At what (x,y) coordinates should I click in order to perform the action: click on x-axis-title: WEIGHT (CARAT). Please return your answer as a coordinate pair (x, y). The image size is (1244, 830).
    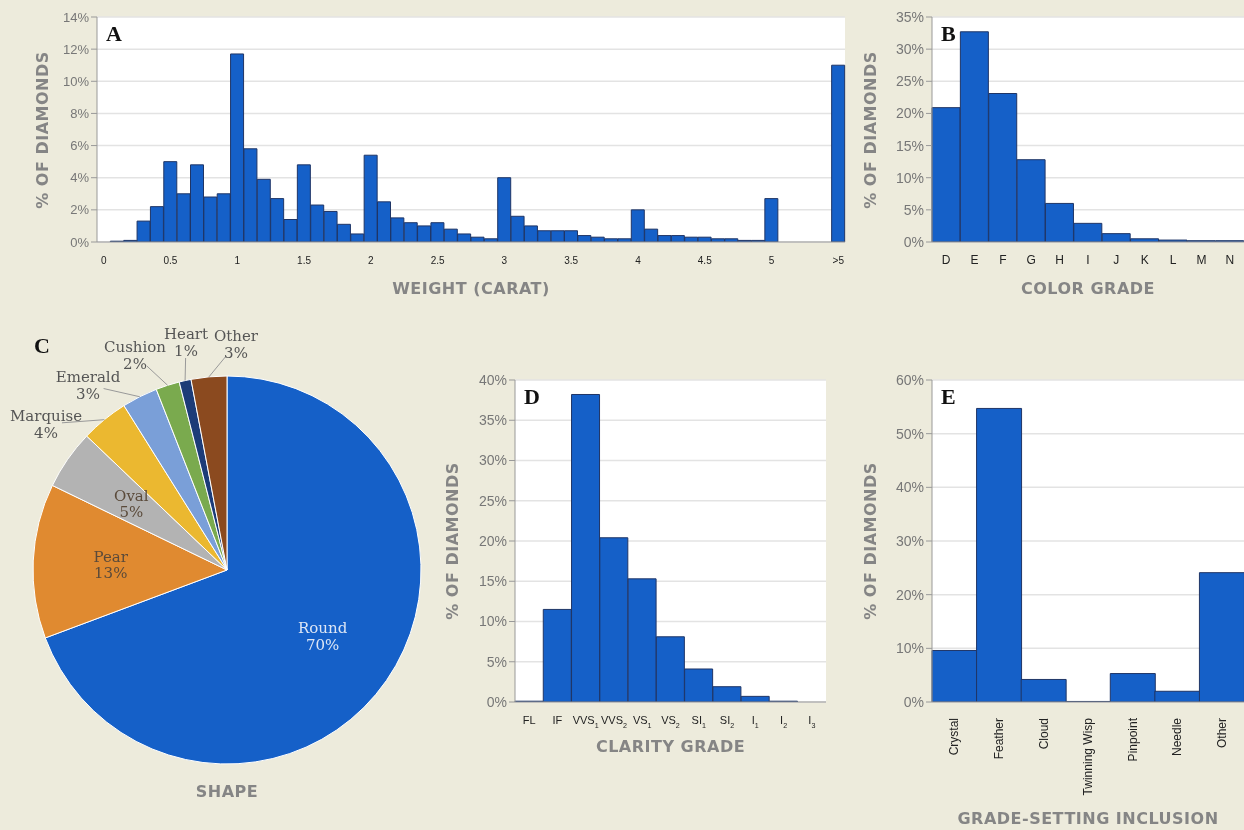
    Looking at the image, I should click on (471, 288).